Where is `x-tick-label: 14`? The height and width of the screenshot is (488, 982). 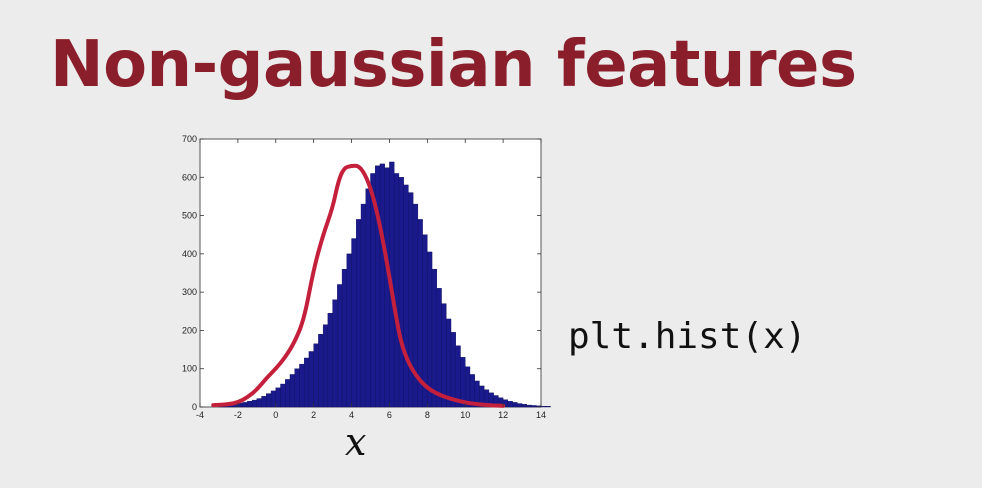
x-tick-label: 14 is located at coordinates (541, 415).